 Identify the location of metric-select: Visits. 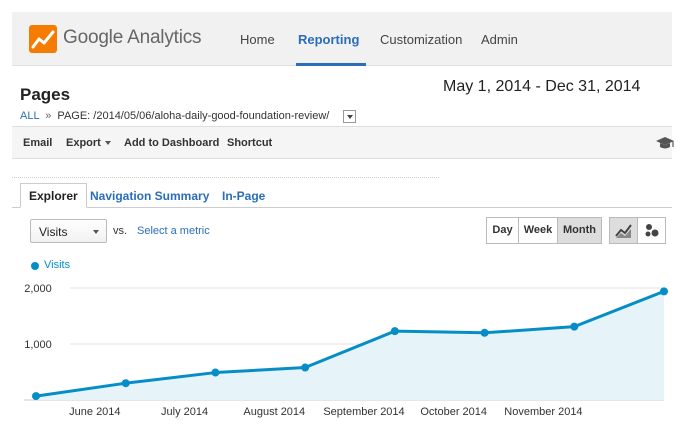
(68, 231).